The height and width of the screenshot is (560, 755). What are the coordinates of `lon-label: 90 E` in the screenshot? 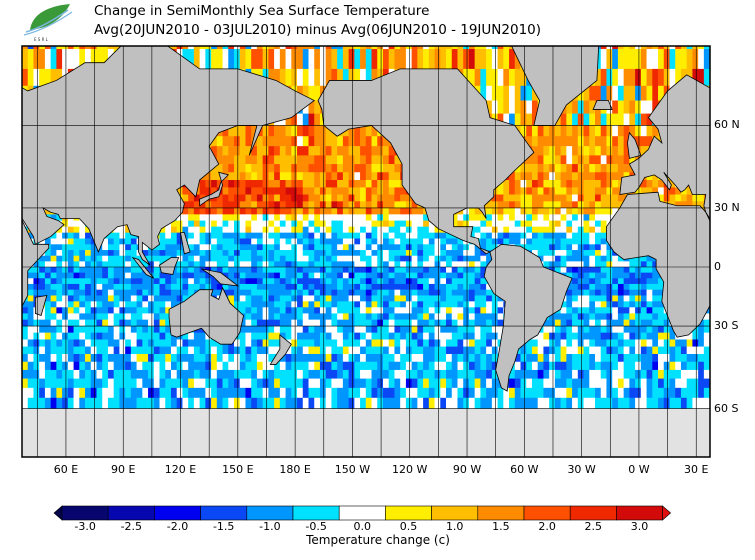 It's located at (123, 469).